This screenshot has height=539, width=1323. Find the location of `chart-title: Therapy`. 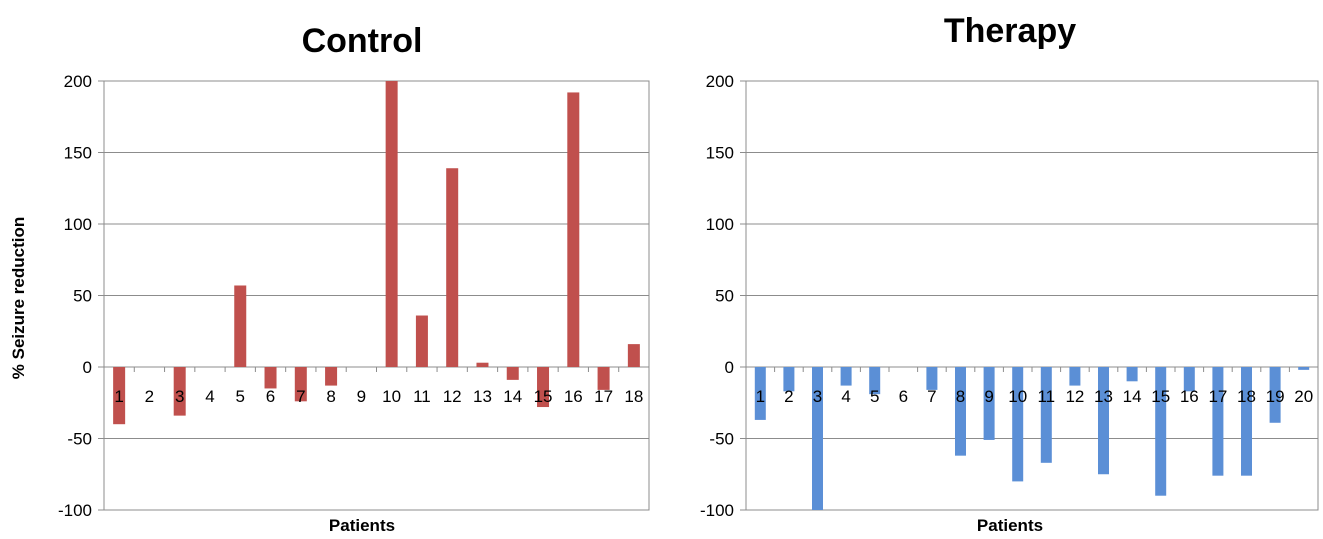

chart-title: Therapy is located at coordinates (1010, 31).